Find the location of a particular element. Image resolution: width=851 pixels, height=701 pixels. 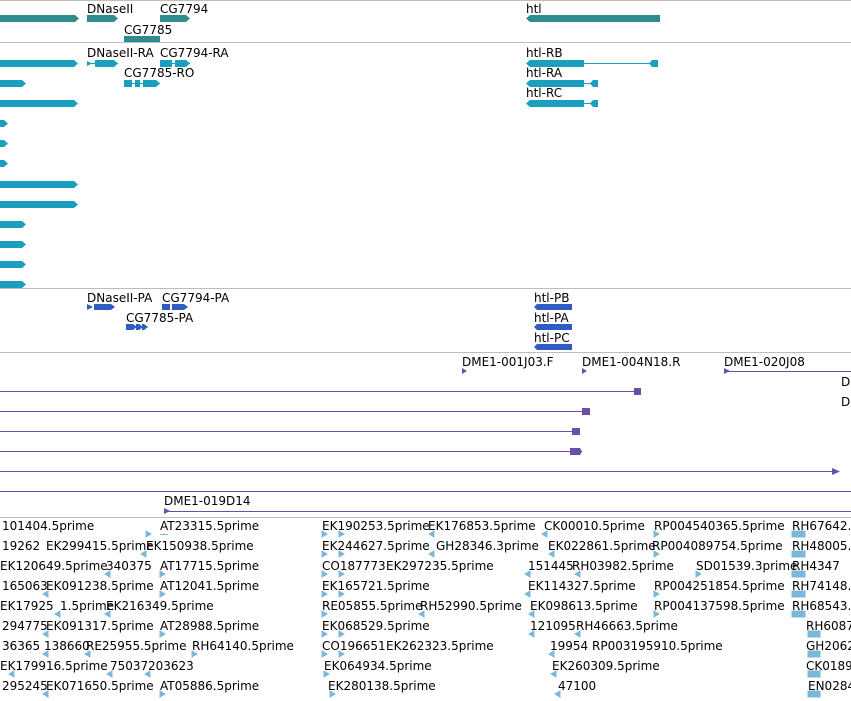

est-label: 203623 is located at coordinates (171, 666).